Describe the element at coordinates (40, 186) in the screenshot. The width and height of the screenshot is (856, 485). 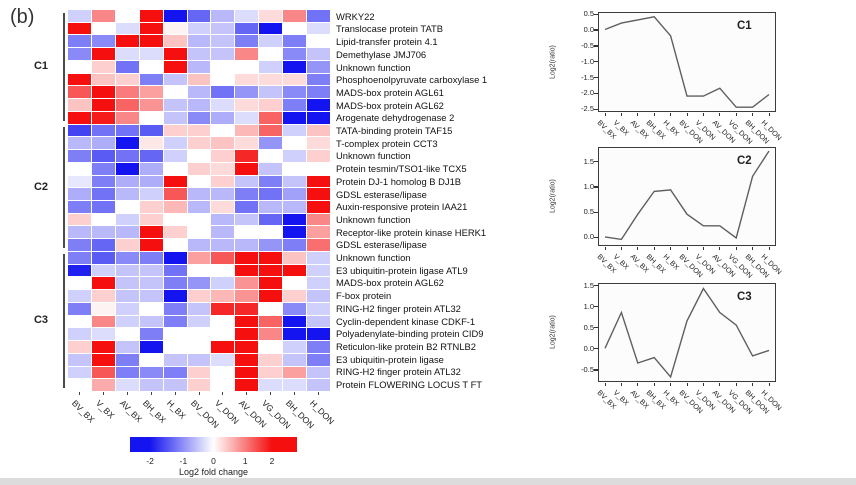
I see `cluster-label-c2: C2` at that location.